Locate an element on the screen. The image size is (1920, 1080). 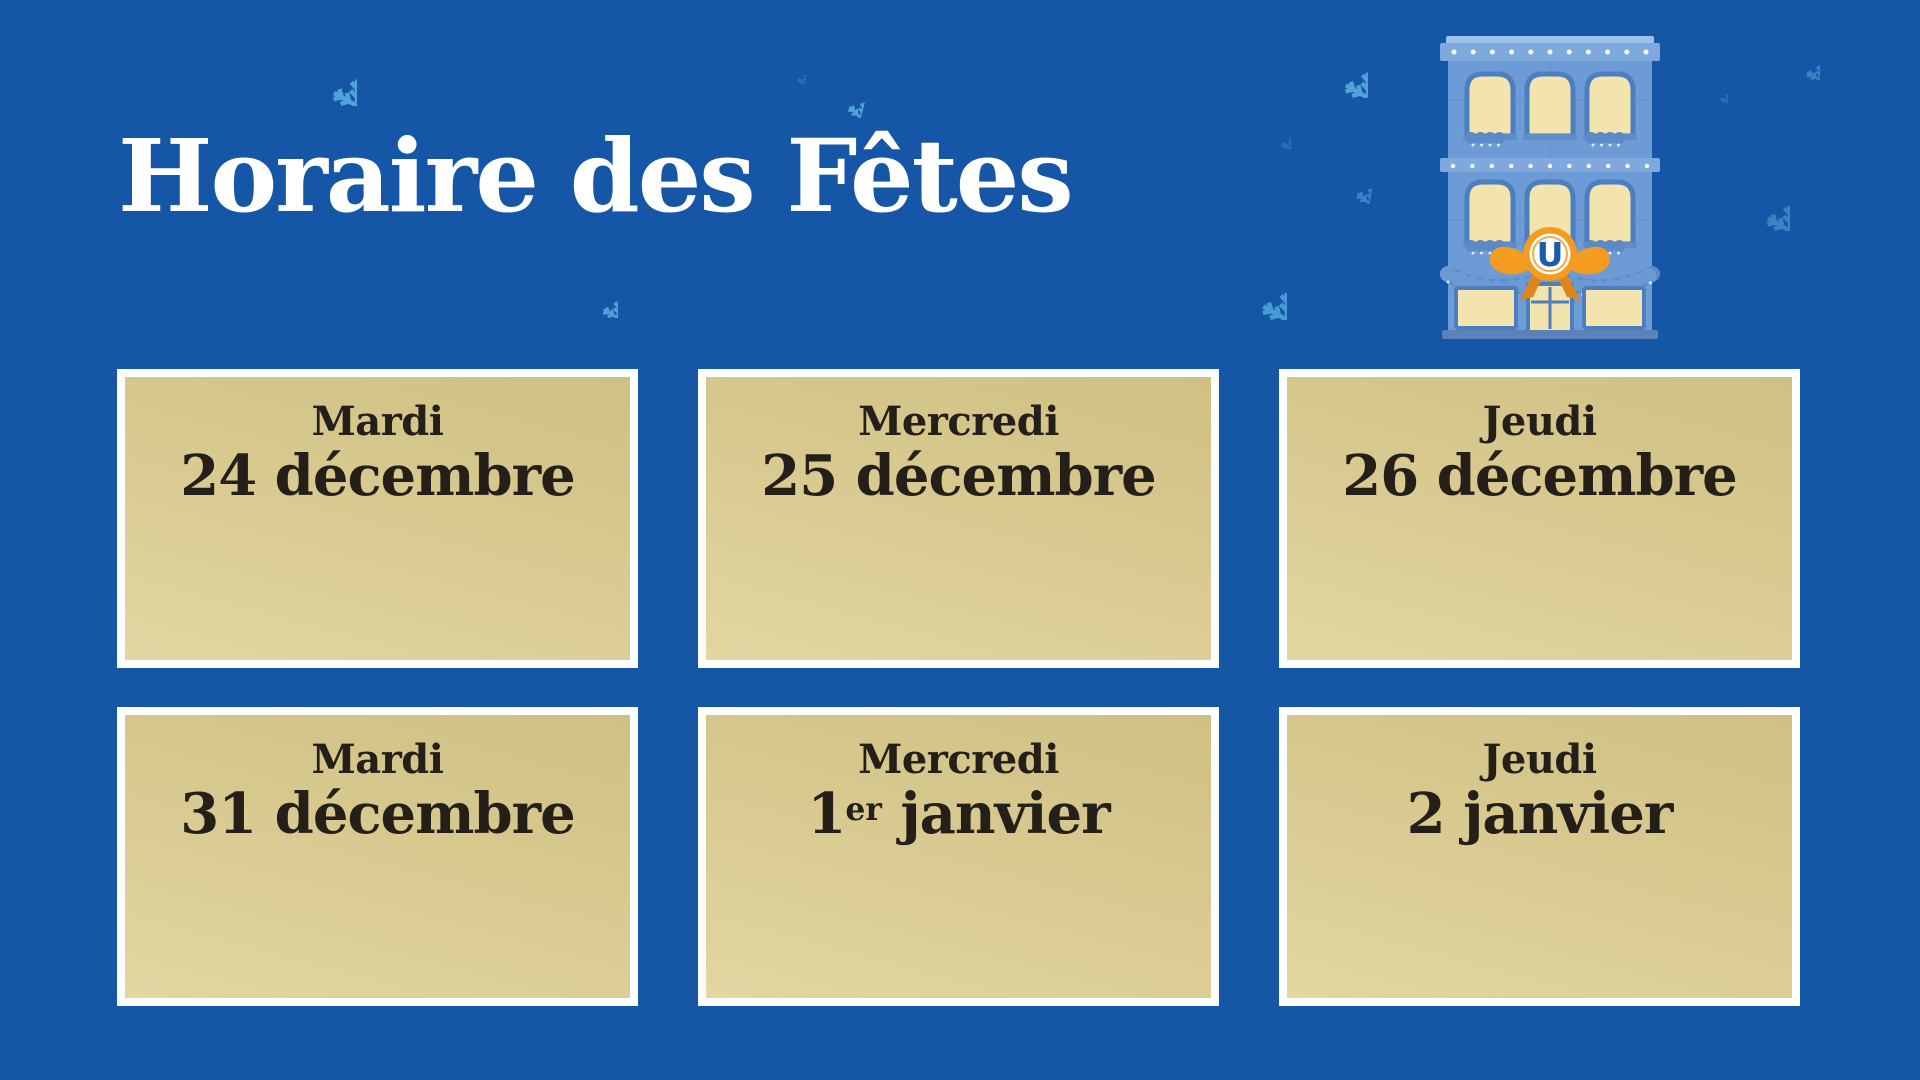
middle-floor-windows is located at coordinates (1550, 217).